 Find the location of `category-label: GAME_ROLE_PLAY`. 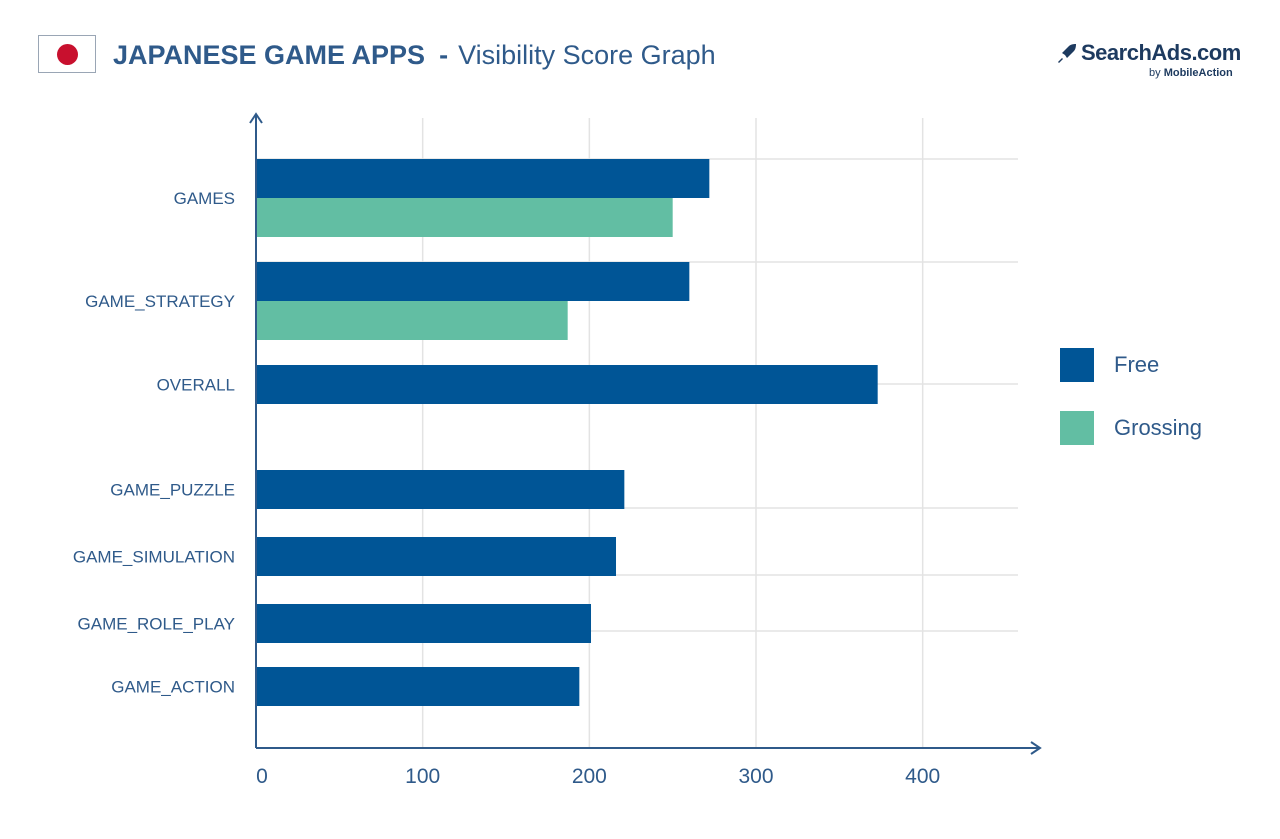

category-label: GAME_ROLE_PLAY is located at coordinates (156, 624).